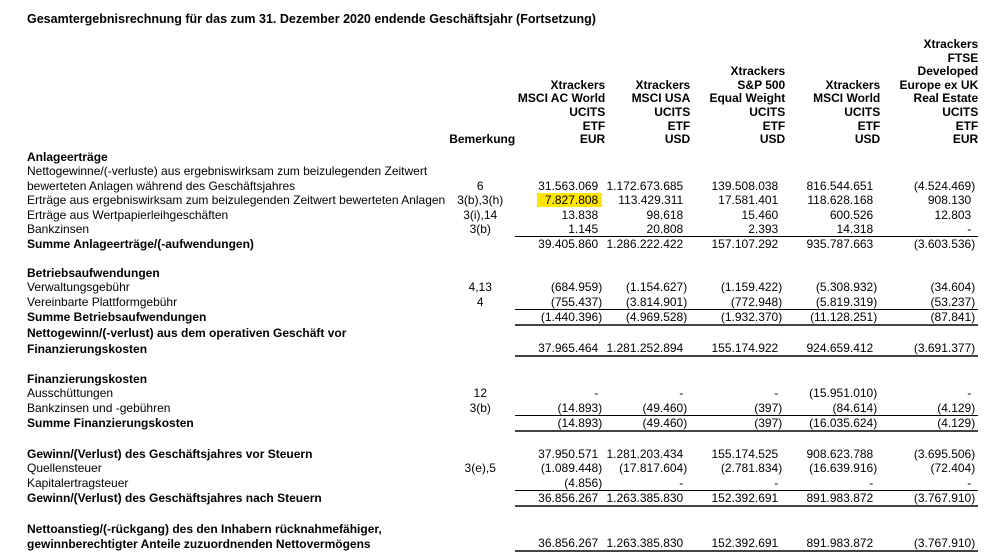  What do you see at coordinates (128, 214) in the screenshot?
I see `row-label: Erträge aus Wertpapierleihgeschäften` at bounding box center [128, 214].